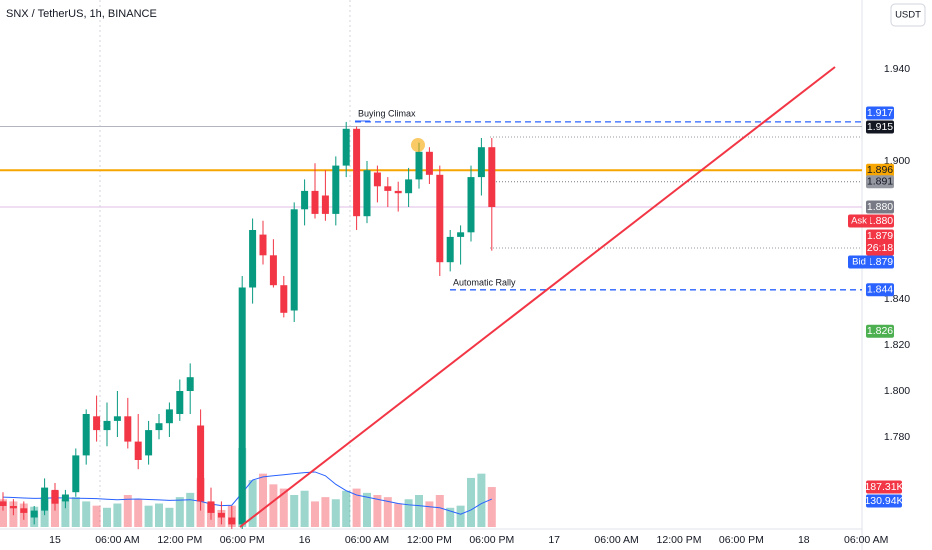 This screenshot has width=932, height=550. I want to click on volume-badge-label: 130.94K, so click(883, 501).